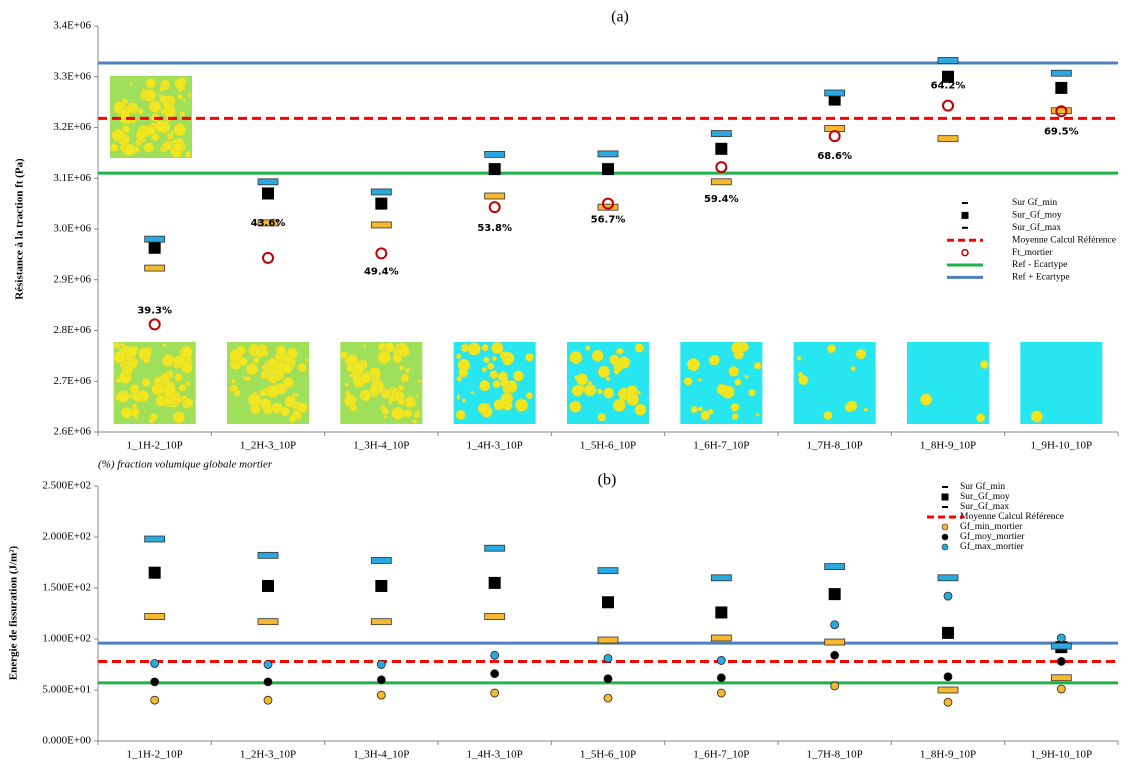  What do you see at coordinates (834, 156) in the screenshot?
I see `data-annotation: 68.6%` at bounding box center [834, 156].